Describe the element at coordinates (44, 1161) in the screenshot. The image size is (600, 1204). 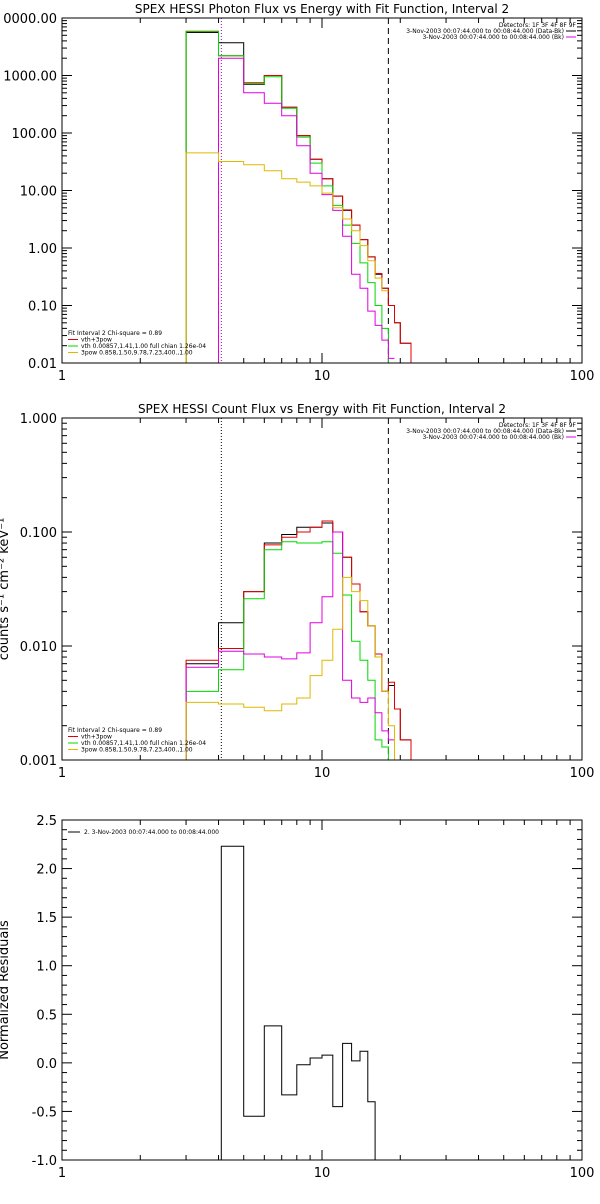
I see `y-tick-label: -1.0` at that location.